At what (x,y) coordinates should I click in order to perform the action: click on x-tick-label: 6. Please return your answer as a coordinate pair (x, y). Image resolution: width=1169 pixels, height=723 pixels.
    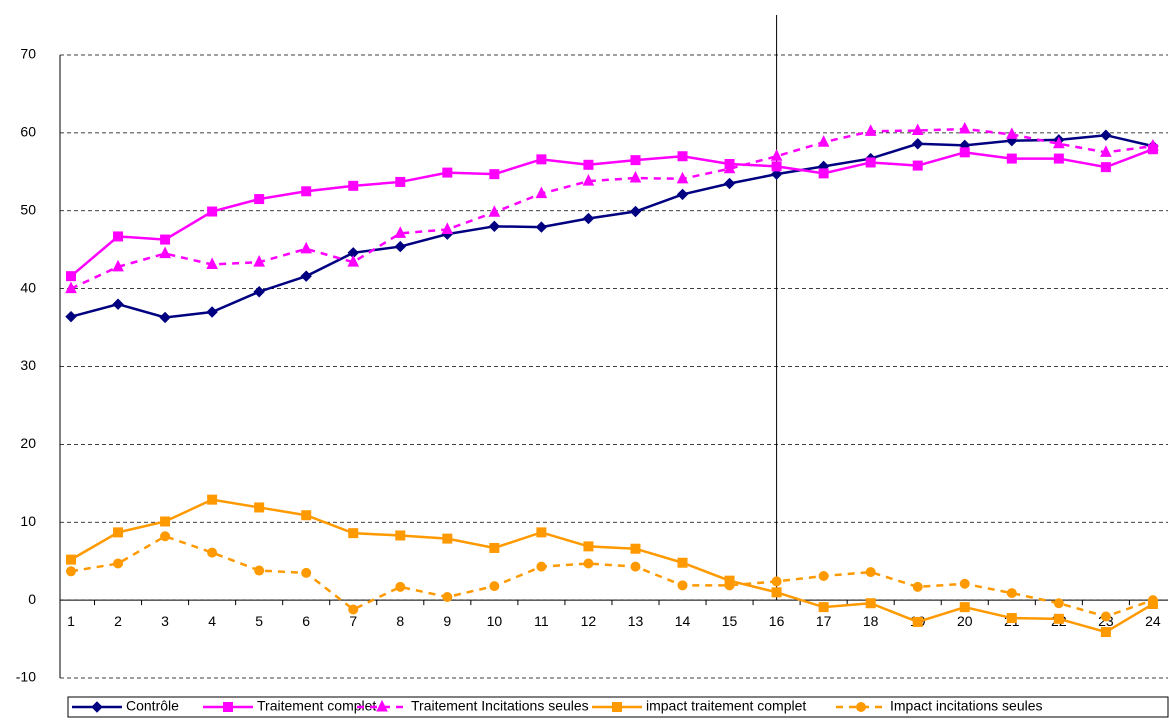
    Looking at the image, I should click on (306, 621).